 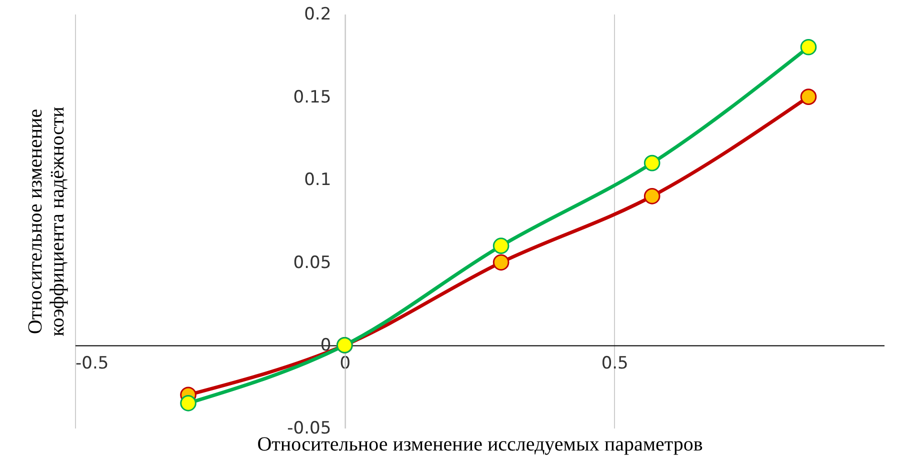 I want to click on x-tick-label: -0.5, so click(x=92, y=364).